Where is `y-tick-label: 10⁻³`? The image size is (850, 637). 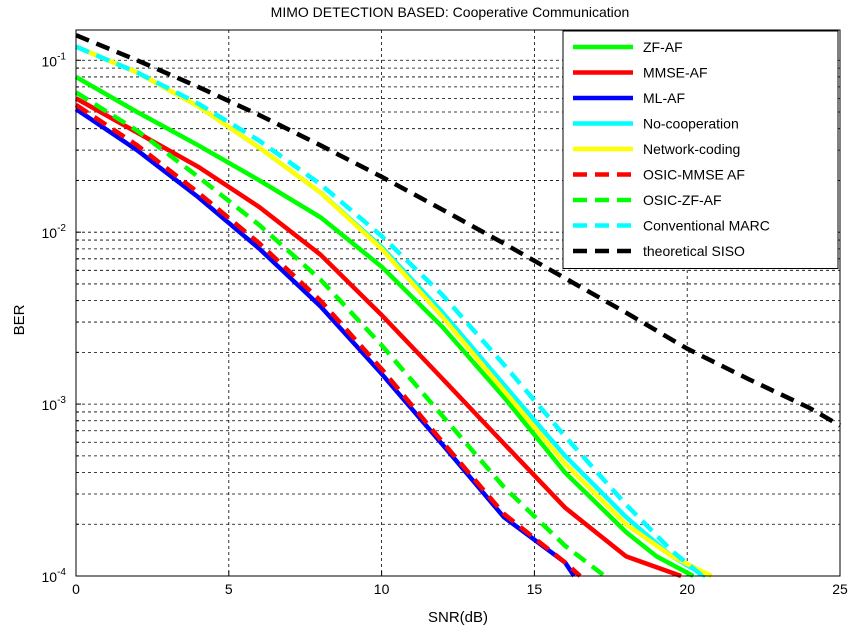
y-tick-label: 10⁻³ is located at coordinates (54, 404).